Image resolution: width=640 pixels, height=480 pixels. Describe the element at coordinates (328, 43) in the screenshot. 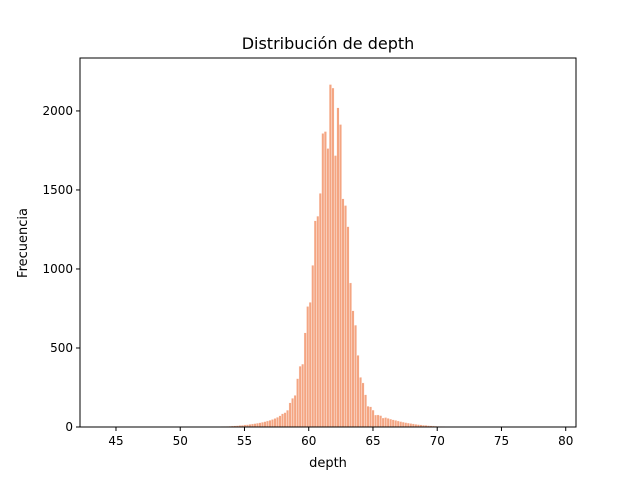

I see `chart-title: Distribución de depth` at that location.